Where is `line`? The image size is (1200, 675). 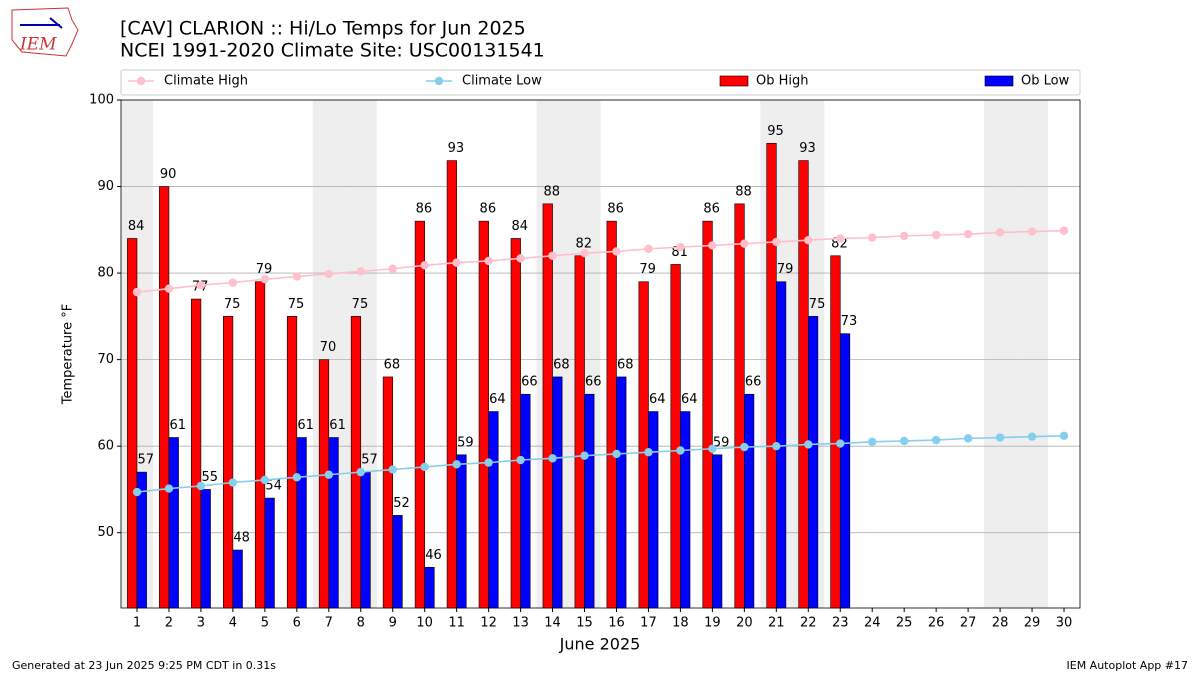
line is located at coordinates (600, 463).